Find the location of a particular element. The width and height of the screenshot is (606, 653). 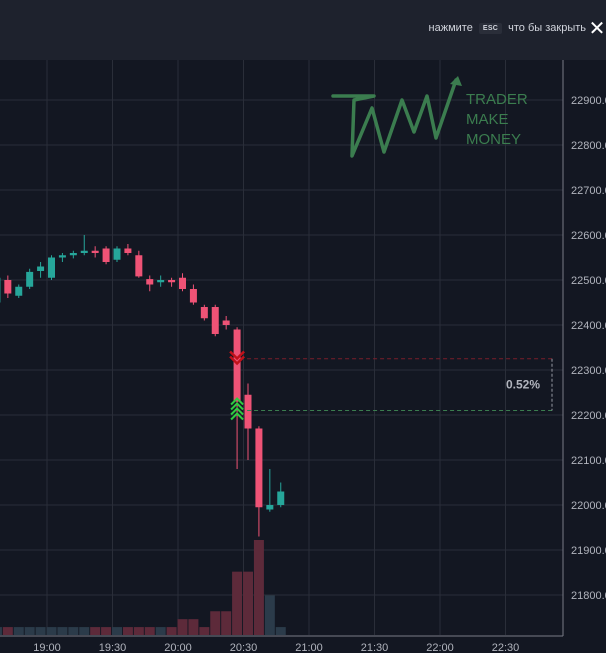

logo-arrow-head is located at coordinates (456, 81).